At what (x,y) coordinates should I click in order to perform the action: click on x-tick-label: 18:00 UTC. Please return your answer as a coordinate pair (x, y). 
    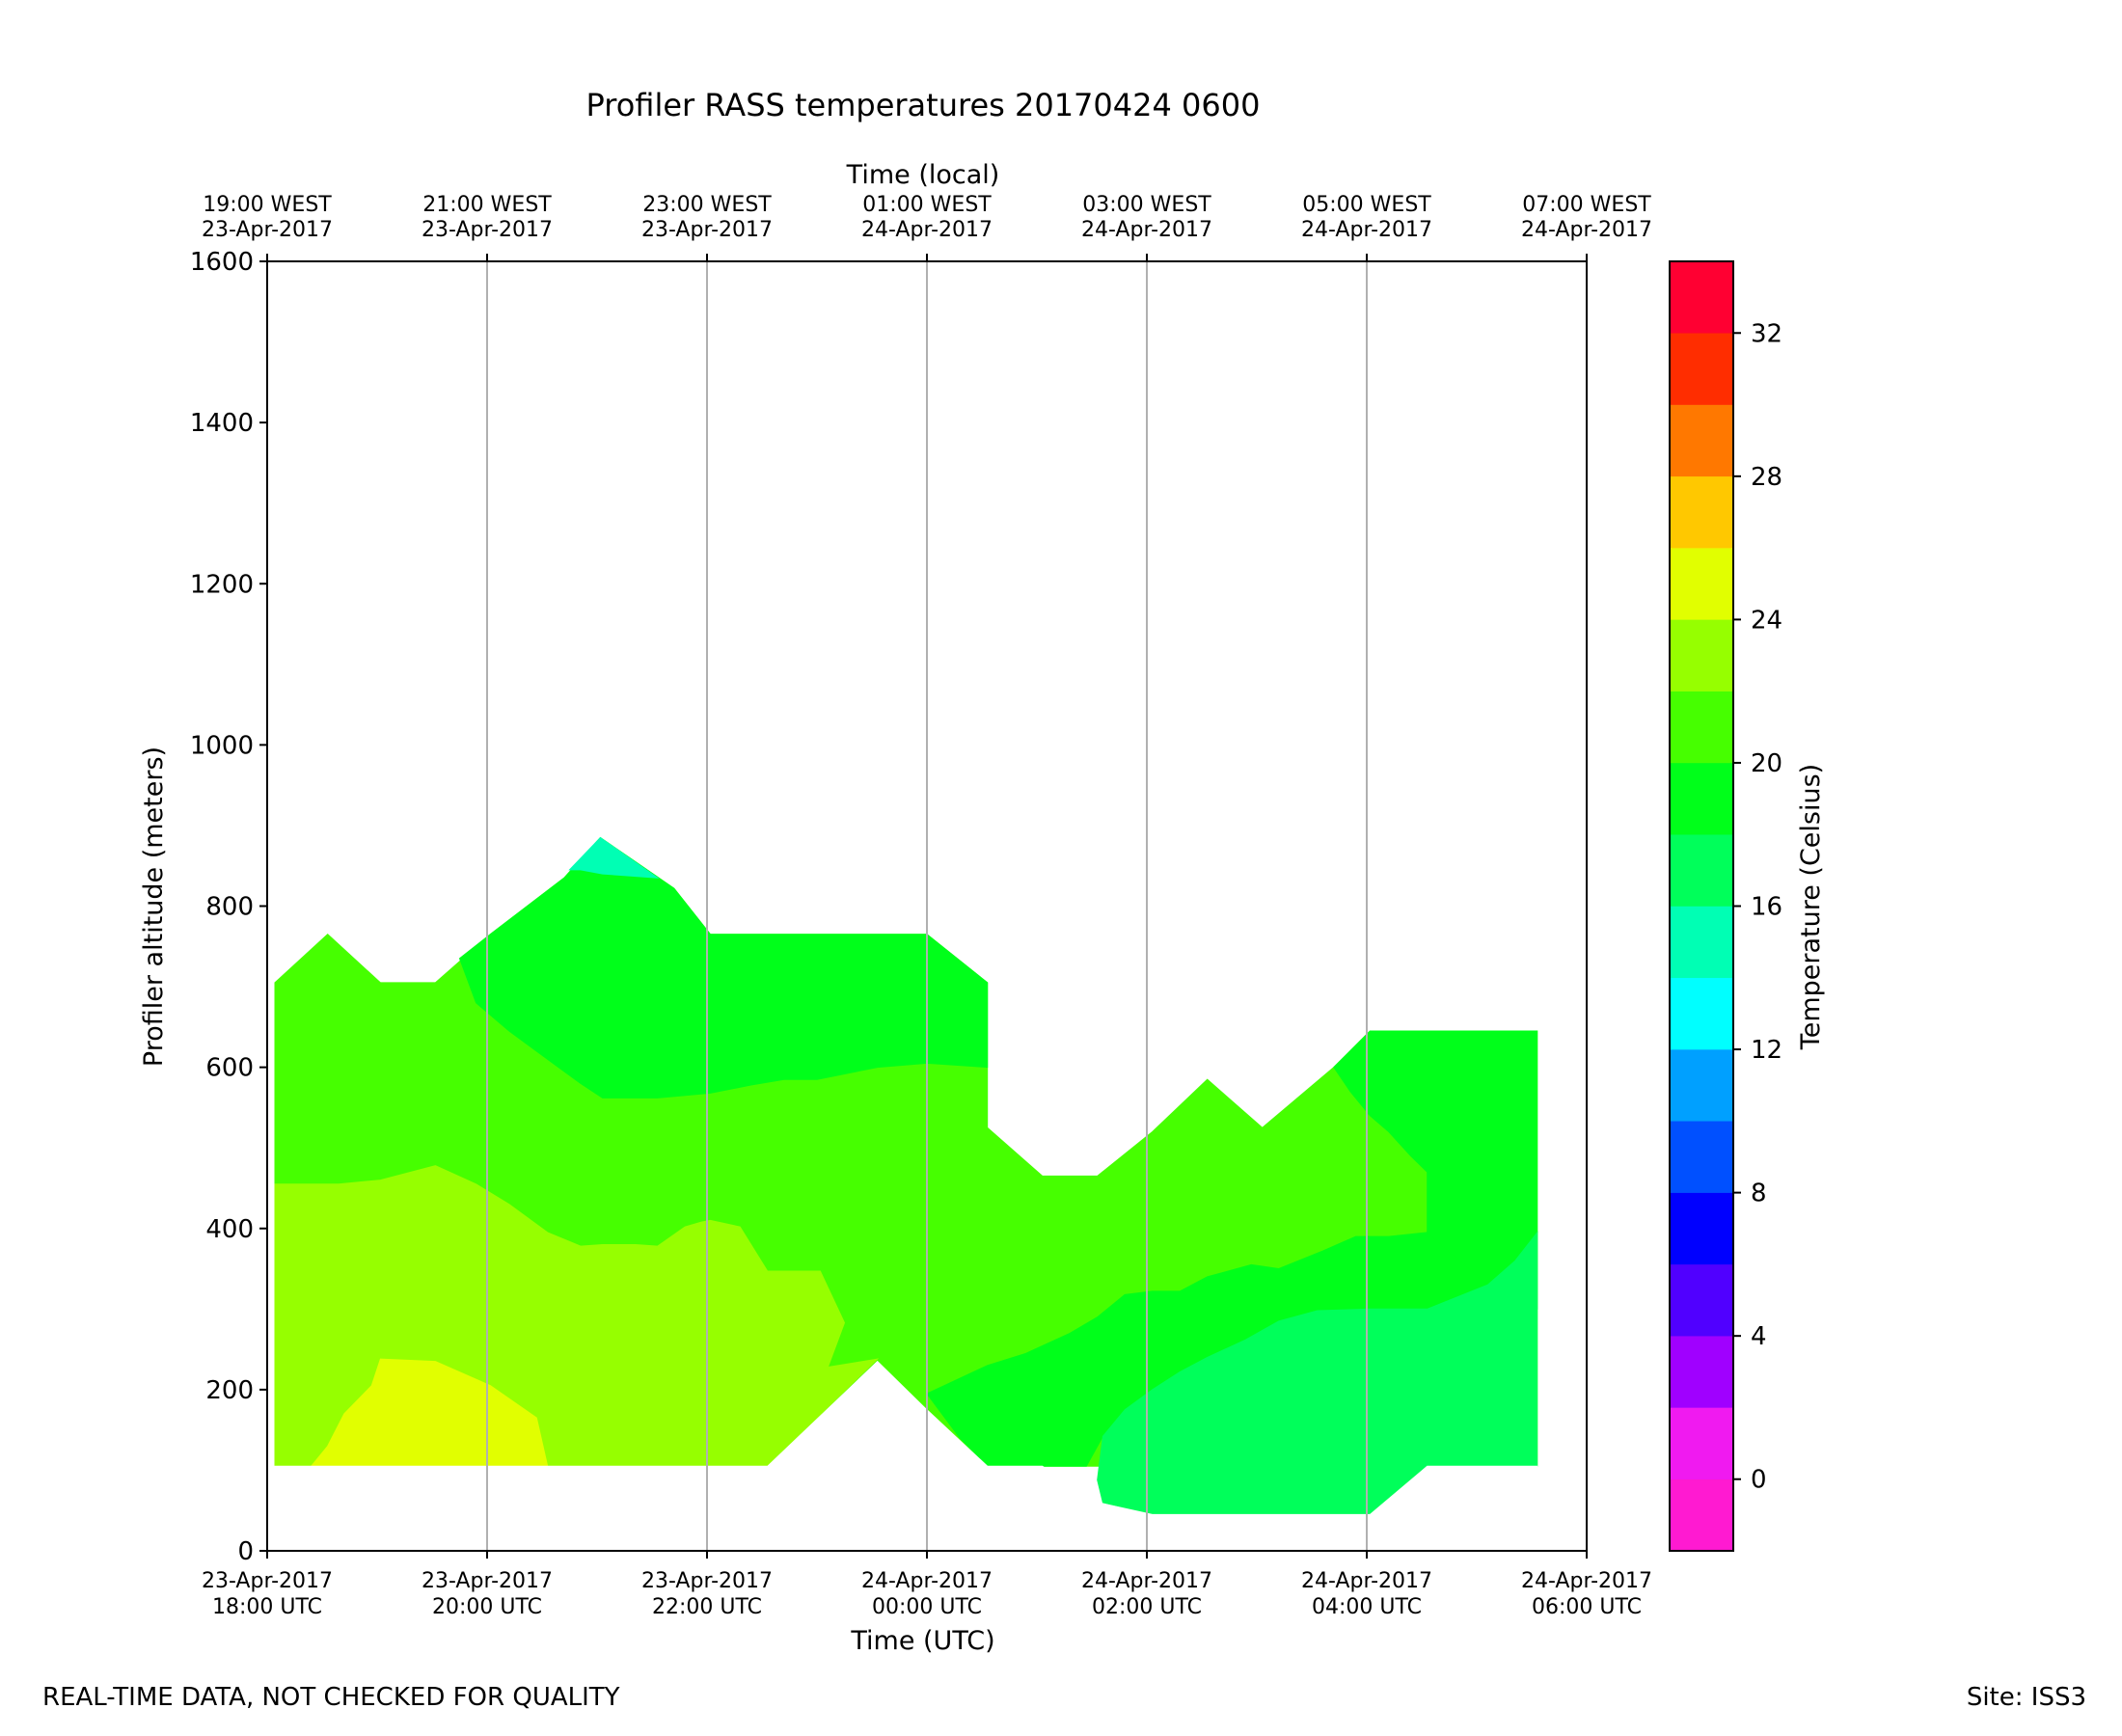
    Looking at the image, I should click on (267, 1607).